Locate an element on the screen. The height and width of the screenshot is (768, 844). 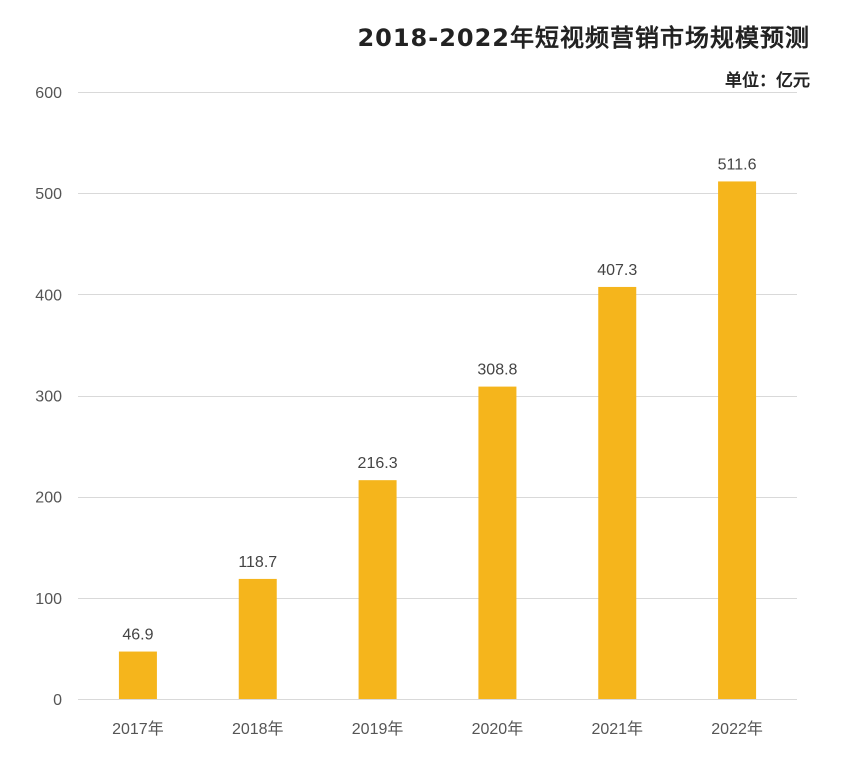
data-label: 46.9 is located at coordinates (137, 635).